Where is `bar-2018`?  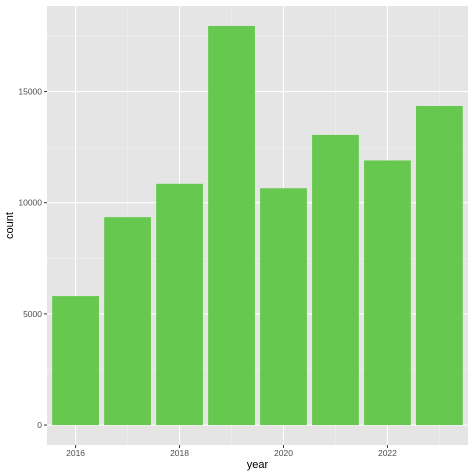
bar-2018 is located at coordinates (179, 304).